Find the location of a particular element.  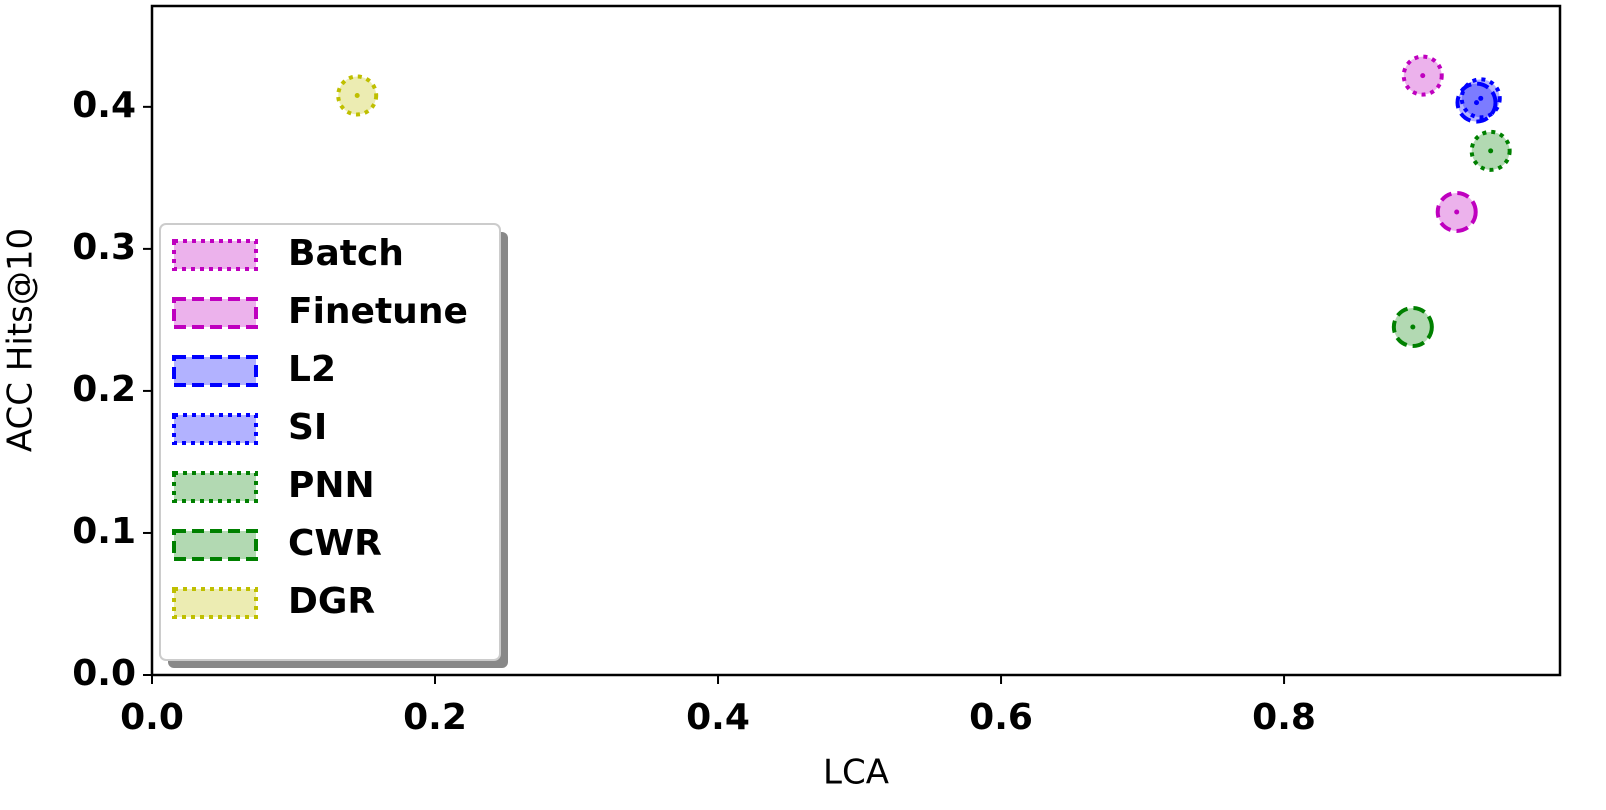

y-tick-label: 0.4 is located at coordinates (104, 105).